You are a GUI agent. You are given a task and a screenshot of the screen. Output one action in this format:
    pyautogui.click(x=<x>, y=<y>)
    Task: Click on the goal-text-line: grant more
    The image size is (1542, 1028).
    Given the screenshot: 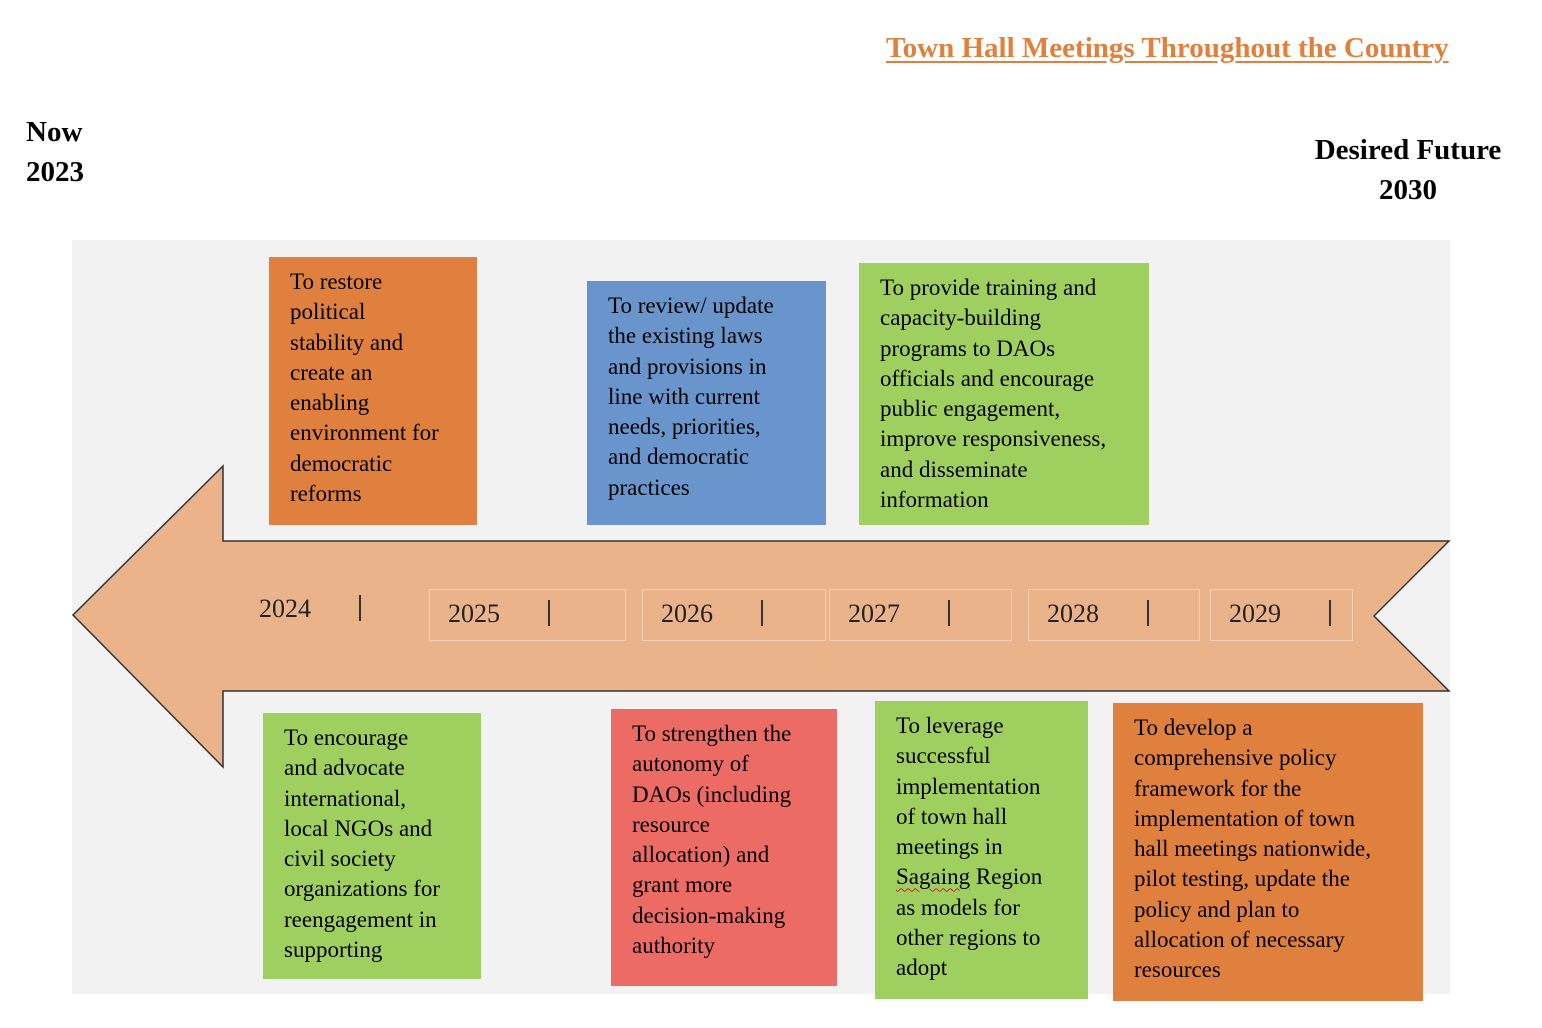 What is the action you would take?
    pyautogui.click(x=682, y=885)
    